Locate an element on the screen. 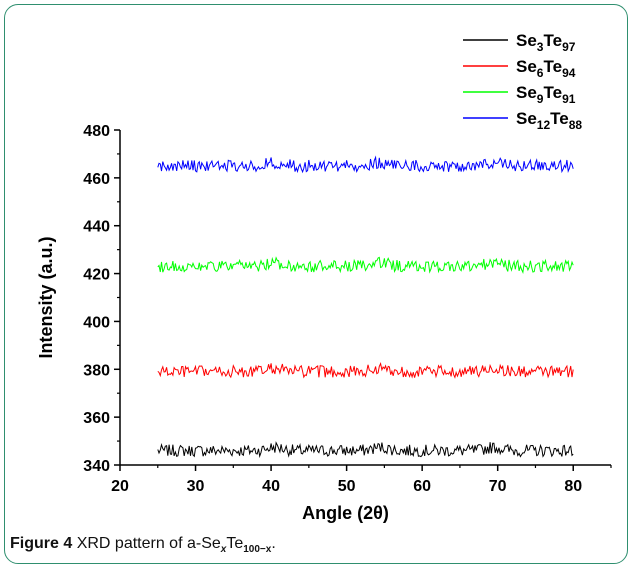 The width and height of the screenshot is (634, 570). series-line-Se3Te97 is located at coordinates (365, 450).